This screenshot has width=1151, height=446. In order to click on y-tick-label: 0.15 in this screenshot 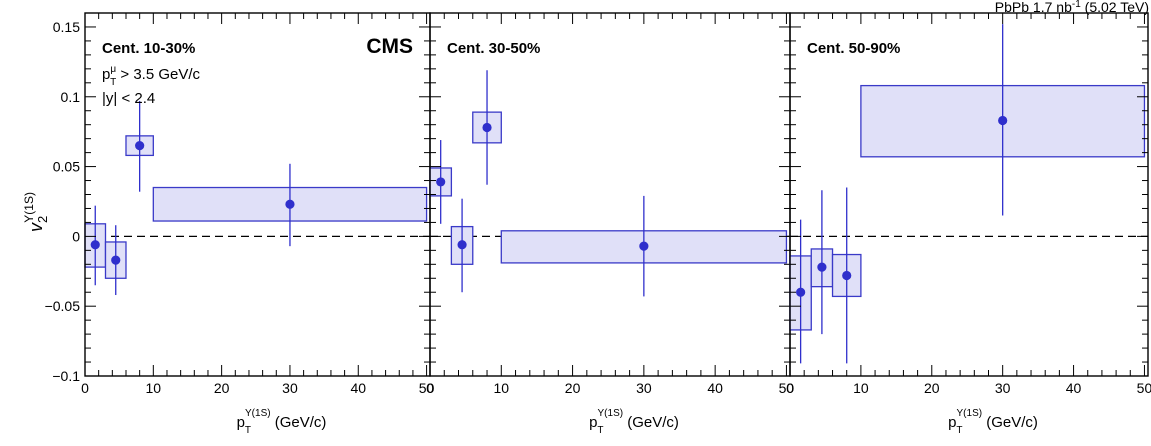, I will do `click(66, 27)`.